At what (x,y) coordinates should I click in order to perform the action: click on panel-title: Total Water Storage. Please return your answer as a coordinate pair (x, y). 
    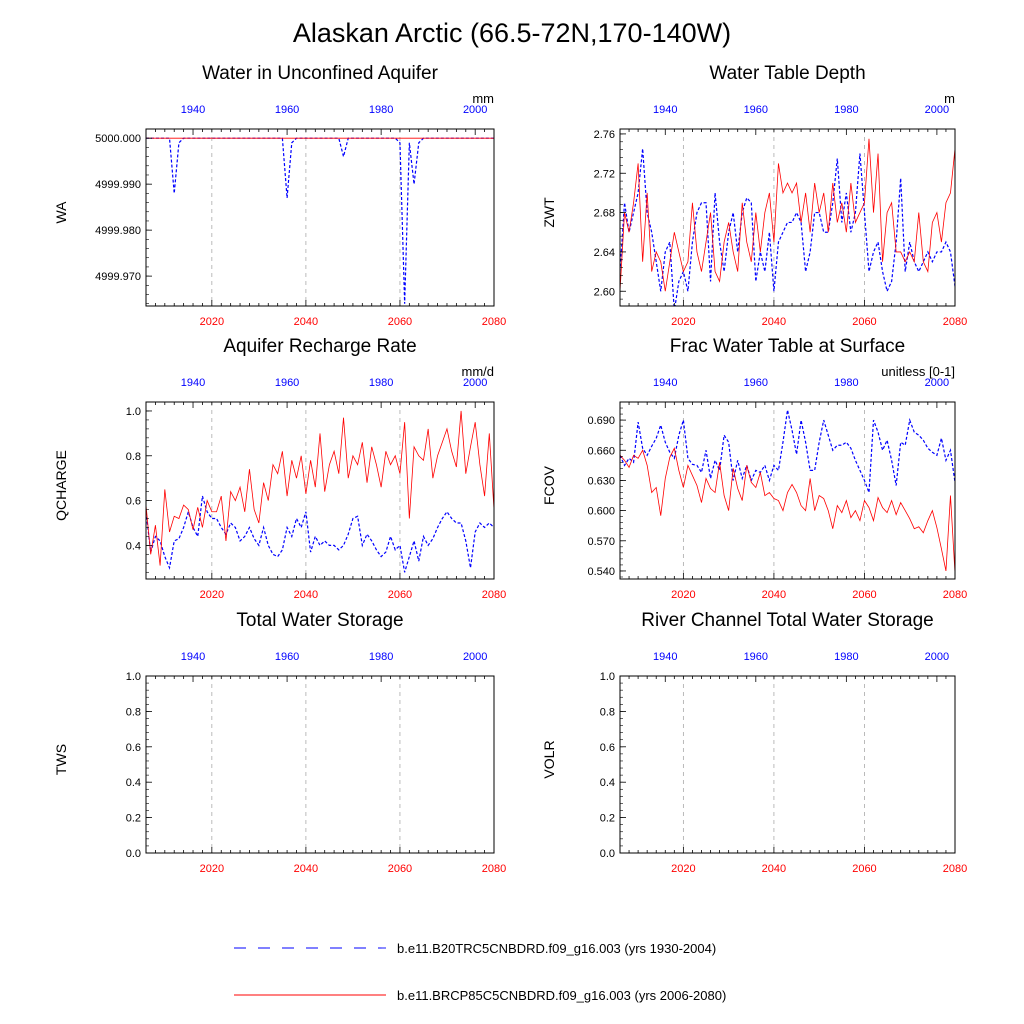
    Looking at the image, I should click on (319, 620).